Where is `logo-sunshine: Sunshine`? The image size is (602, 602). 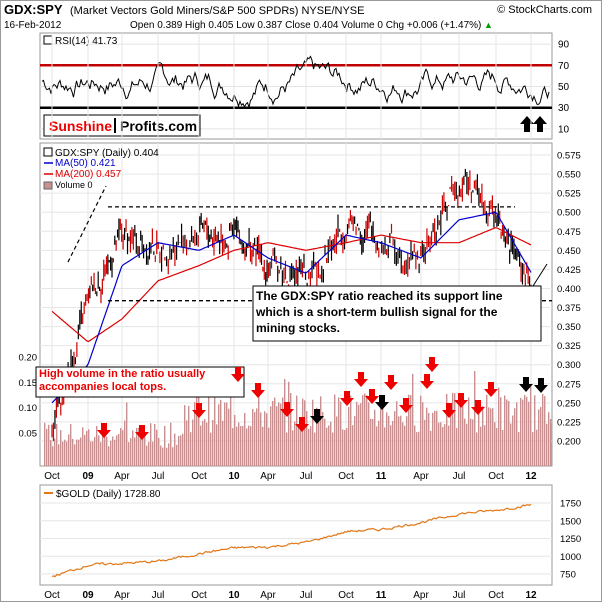 logo-sunshine: Sunshine is located at coordinates (80, 126).